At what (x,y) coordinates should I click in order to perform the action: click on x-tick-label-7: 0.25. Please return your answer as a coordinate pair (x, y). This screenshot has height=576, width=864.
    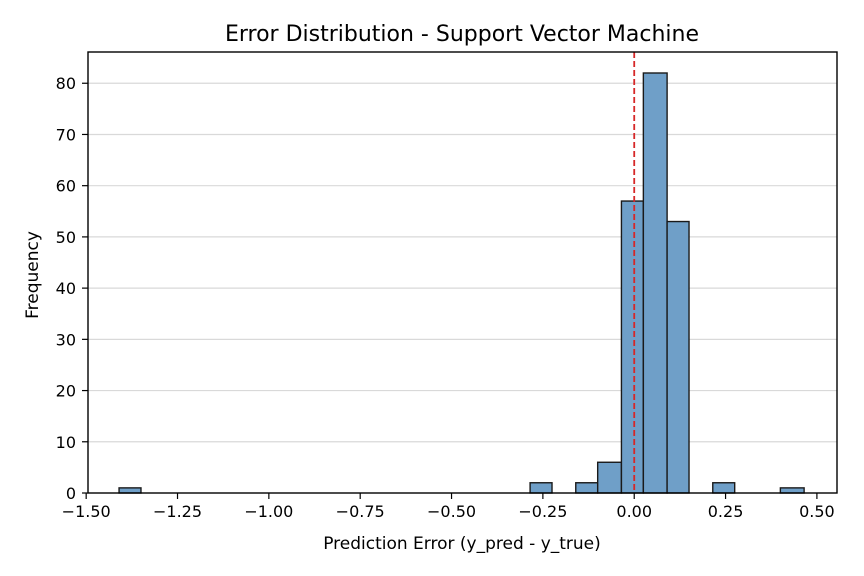
    Looking at the image, I should click on (726, 511).